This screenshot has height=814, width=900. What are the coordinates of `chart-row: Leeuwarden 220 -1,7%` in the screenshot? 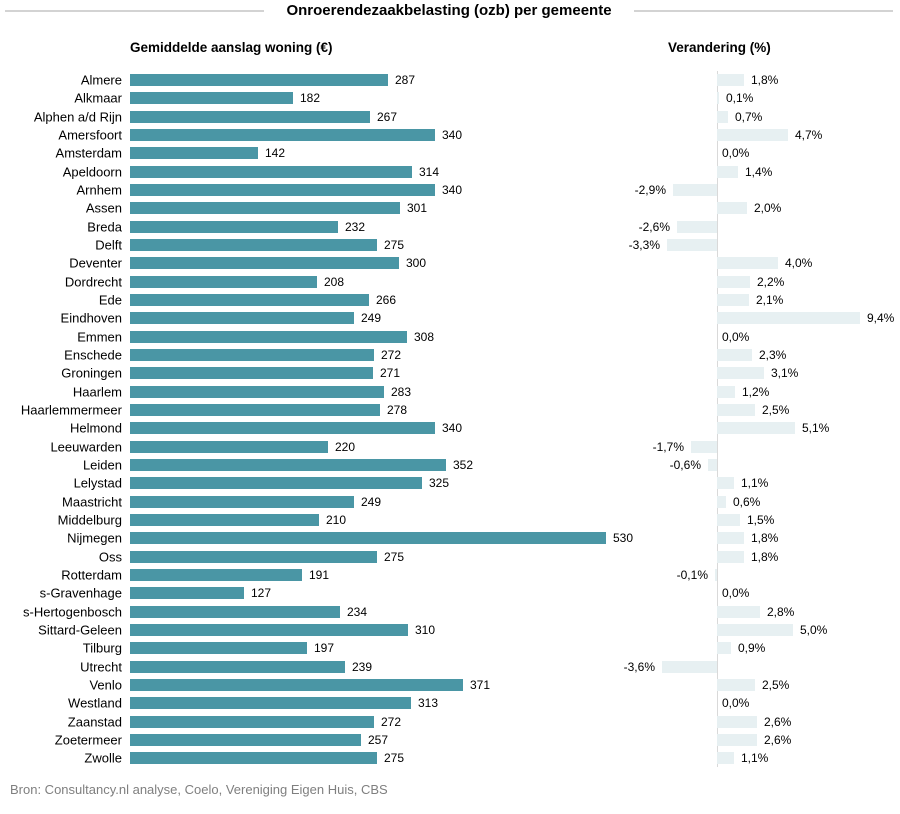 It's located at (450, 447).